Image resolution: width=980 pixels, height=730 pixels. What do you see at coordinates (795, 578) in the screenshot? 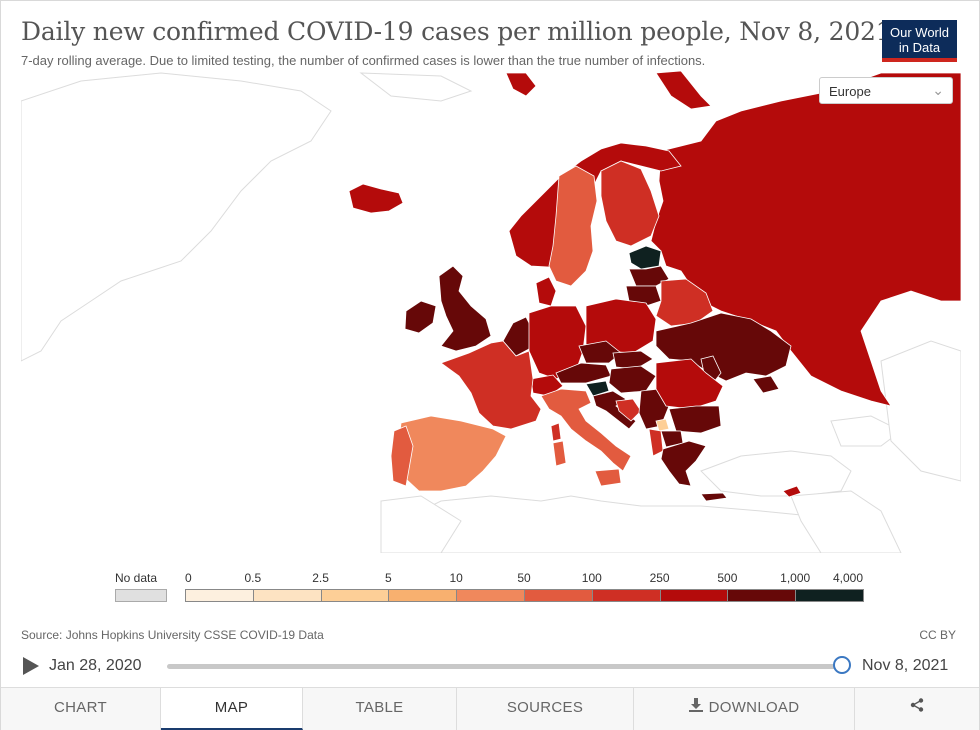
I see `legend-tick-label: 1,000` at bounding box center [795, 578].